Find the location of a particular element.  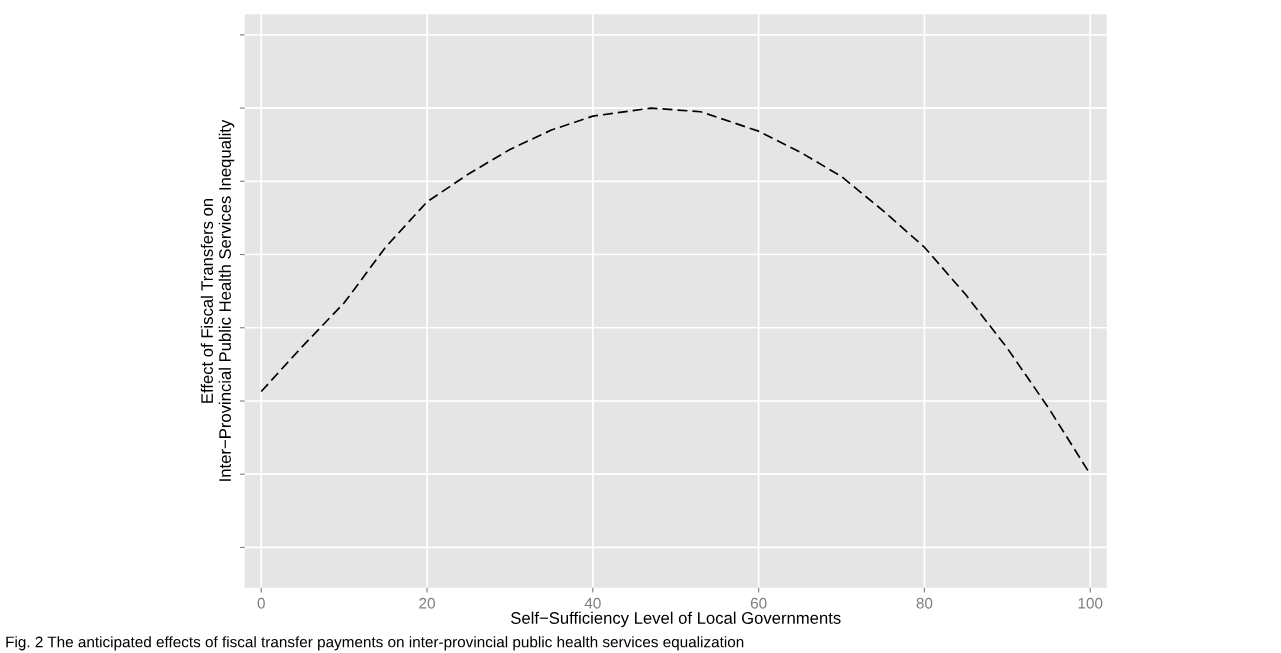

x-tick-label: 80 is located at coordinates (924, 603).